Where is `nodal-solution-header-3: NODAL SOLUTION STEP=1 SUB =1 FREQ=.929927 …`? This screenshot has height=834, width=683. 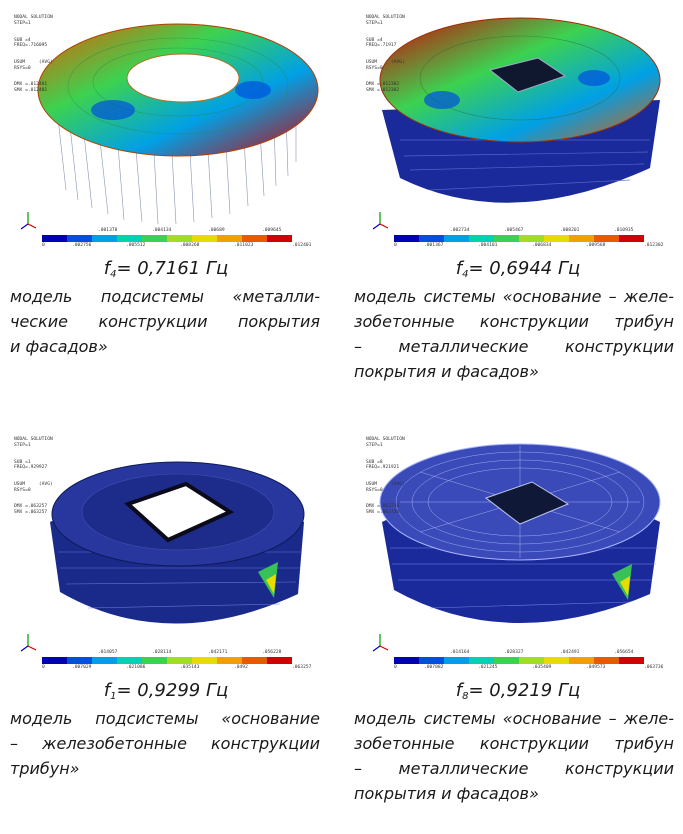
nodal-solution-header-3: NODAL SOLUTION STEP=1 SUB =1 FREQ=.929927 … is located at coordinates (33, 476).